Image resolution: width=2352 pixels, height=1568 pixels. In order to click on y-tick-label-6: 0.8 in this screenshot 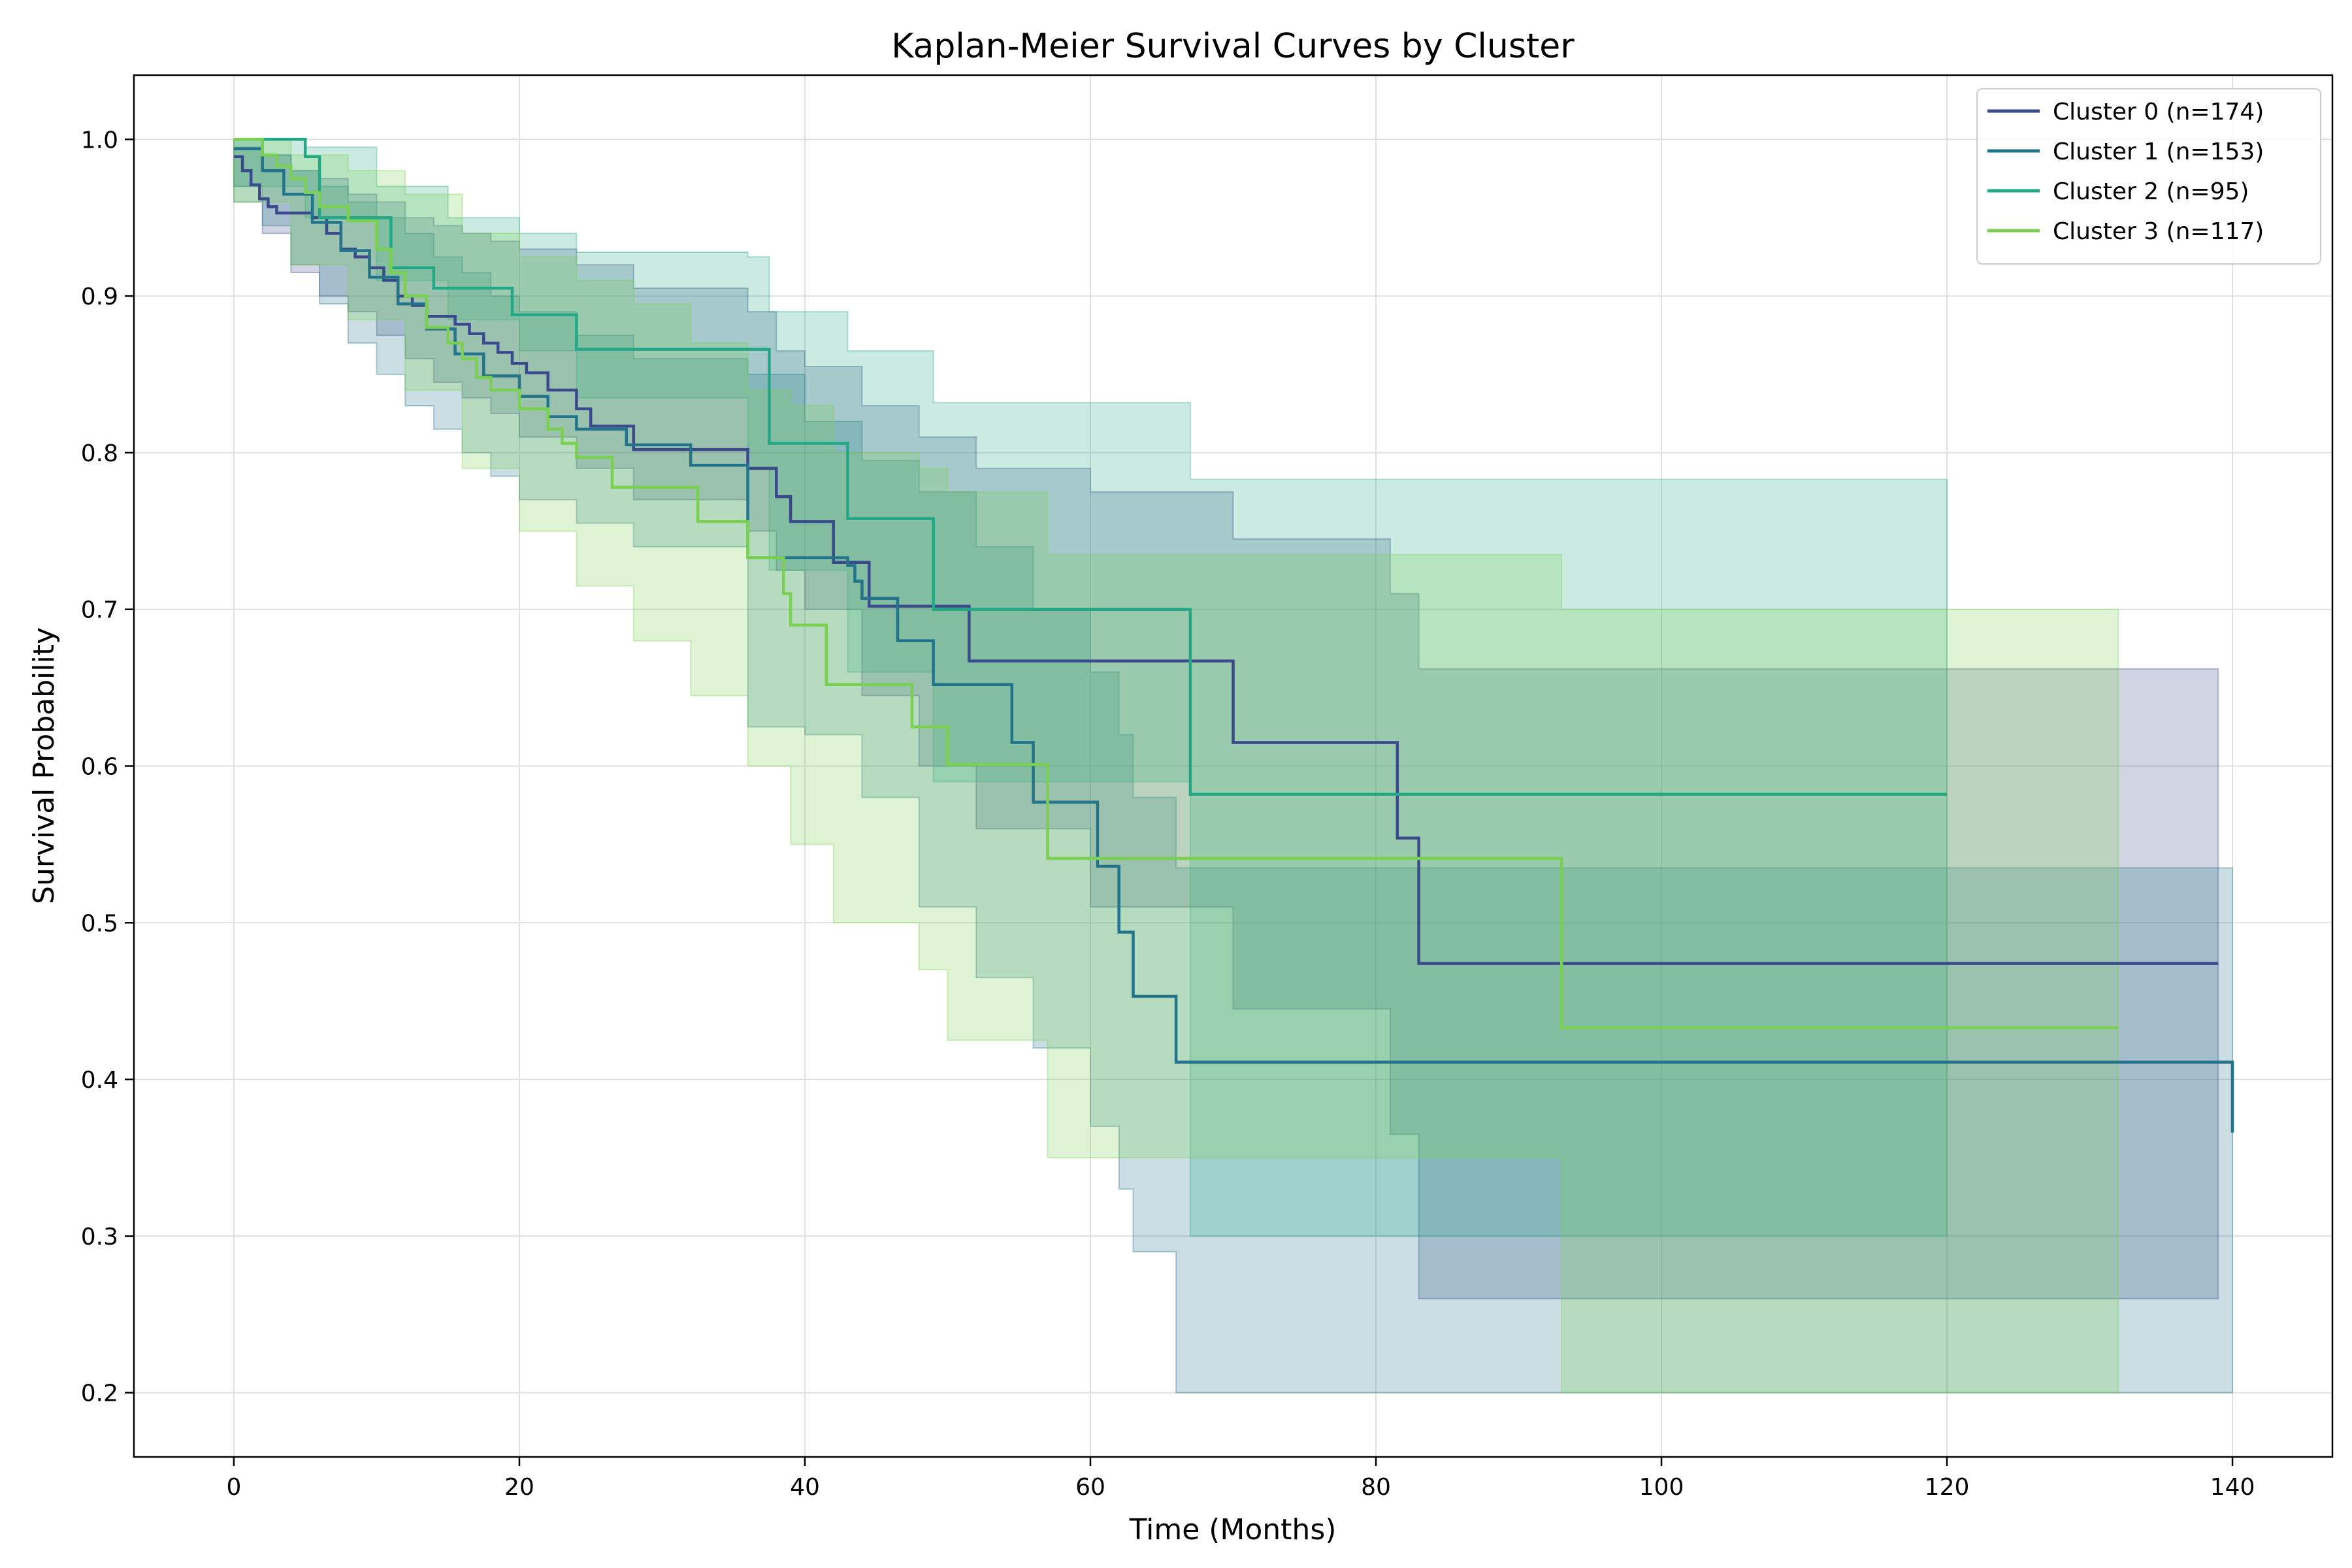, I will do `click(99, 453)`.